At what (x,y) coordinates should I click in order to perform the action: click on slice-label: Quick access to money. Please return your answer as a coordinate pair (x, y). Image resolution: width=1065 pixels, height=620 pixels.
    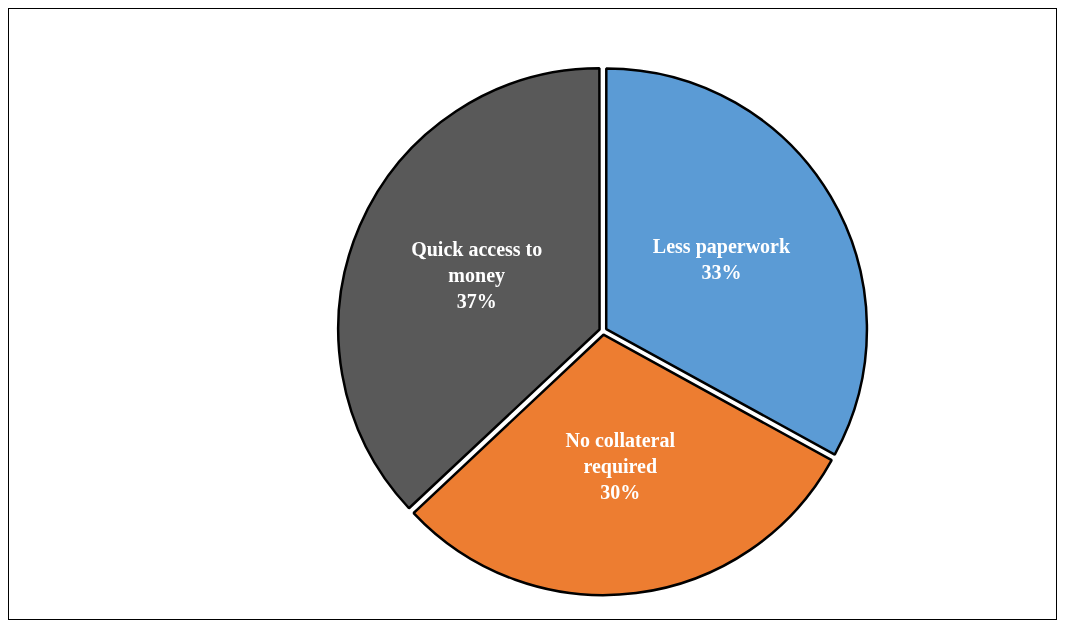
    Looking at the image, I should click on (477, 262).